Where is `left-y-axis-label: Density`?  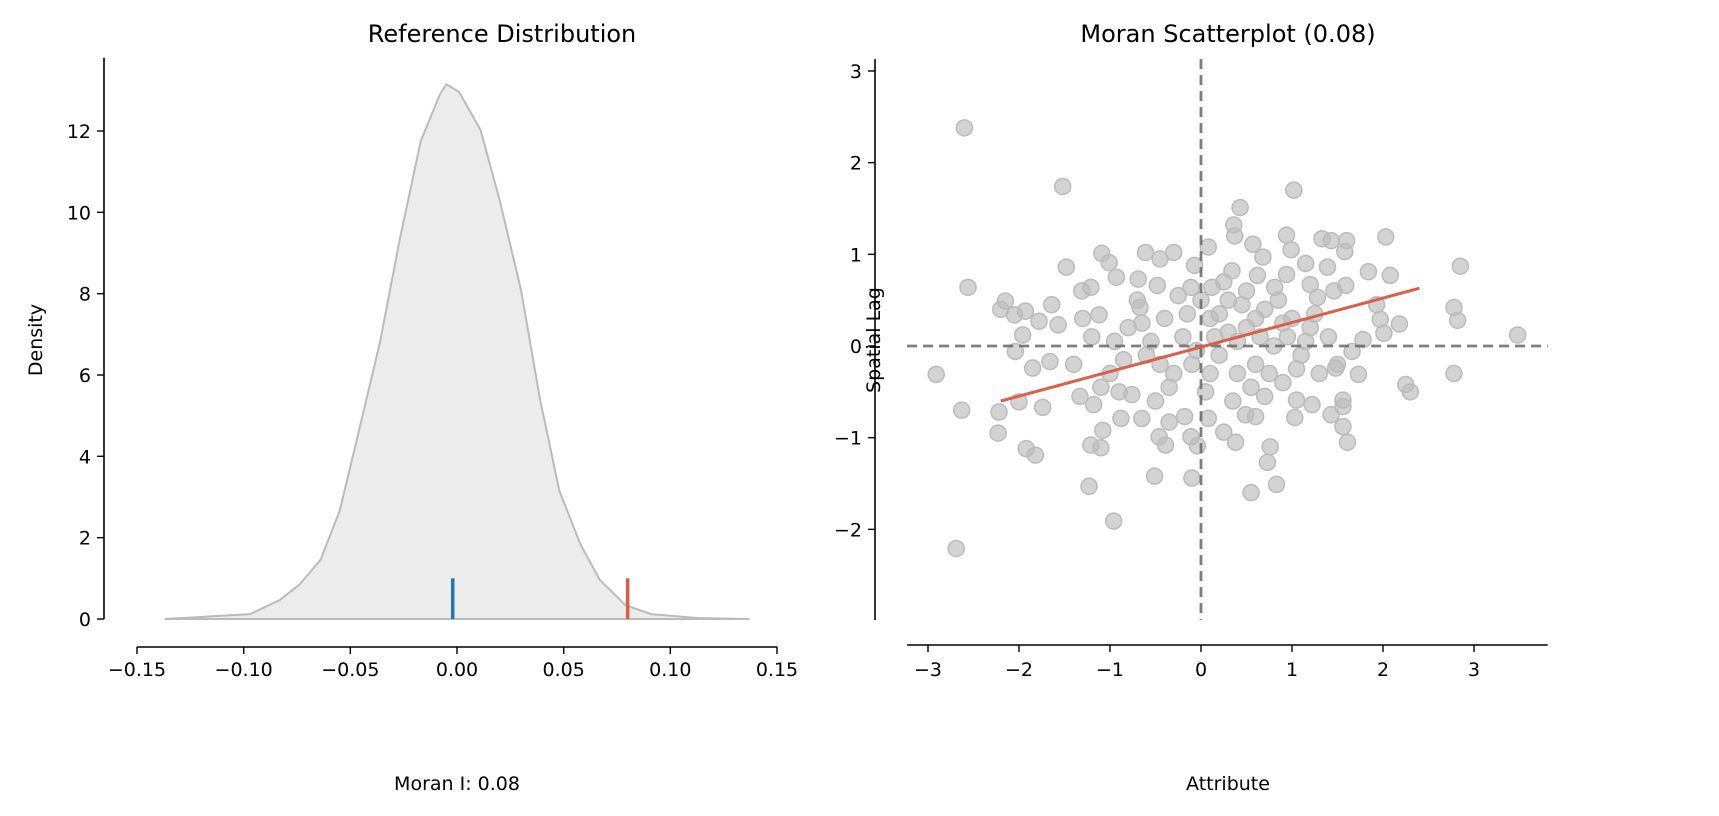
left-y-axis-label: Density is located at coordinates (36, 340).